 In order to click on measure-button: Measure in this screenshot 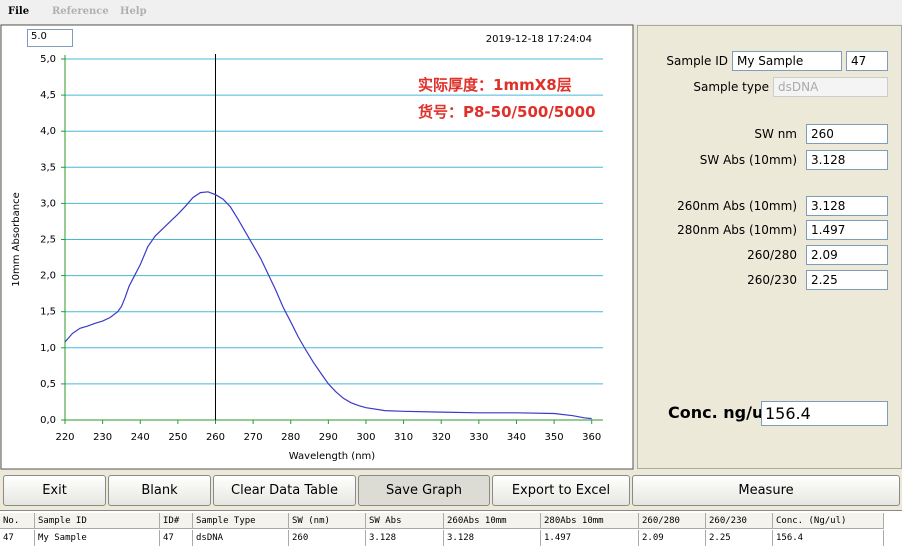, I will do `click(766, 490)`.